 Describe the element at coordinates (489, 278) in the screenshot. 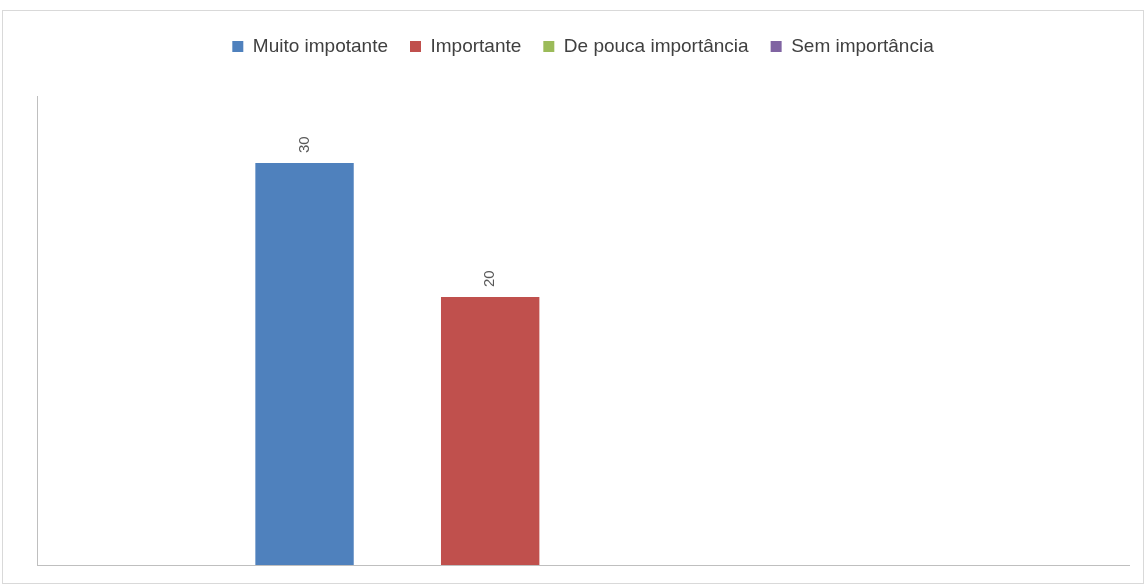

I see `data-label: 20` at that location.